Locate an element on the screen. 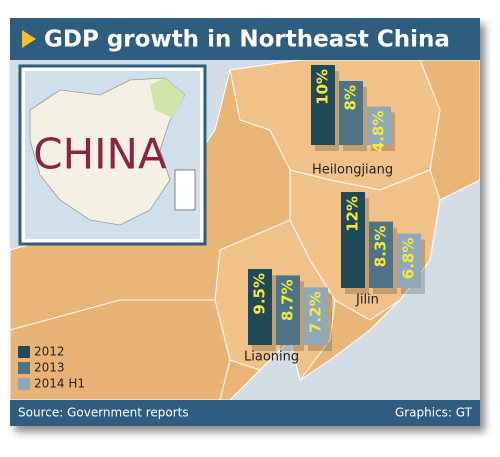 The width and height of the screenshot is (500, 457). value-label: 10% is located at coordinates (323, 87).